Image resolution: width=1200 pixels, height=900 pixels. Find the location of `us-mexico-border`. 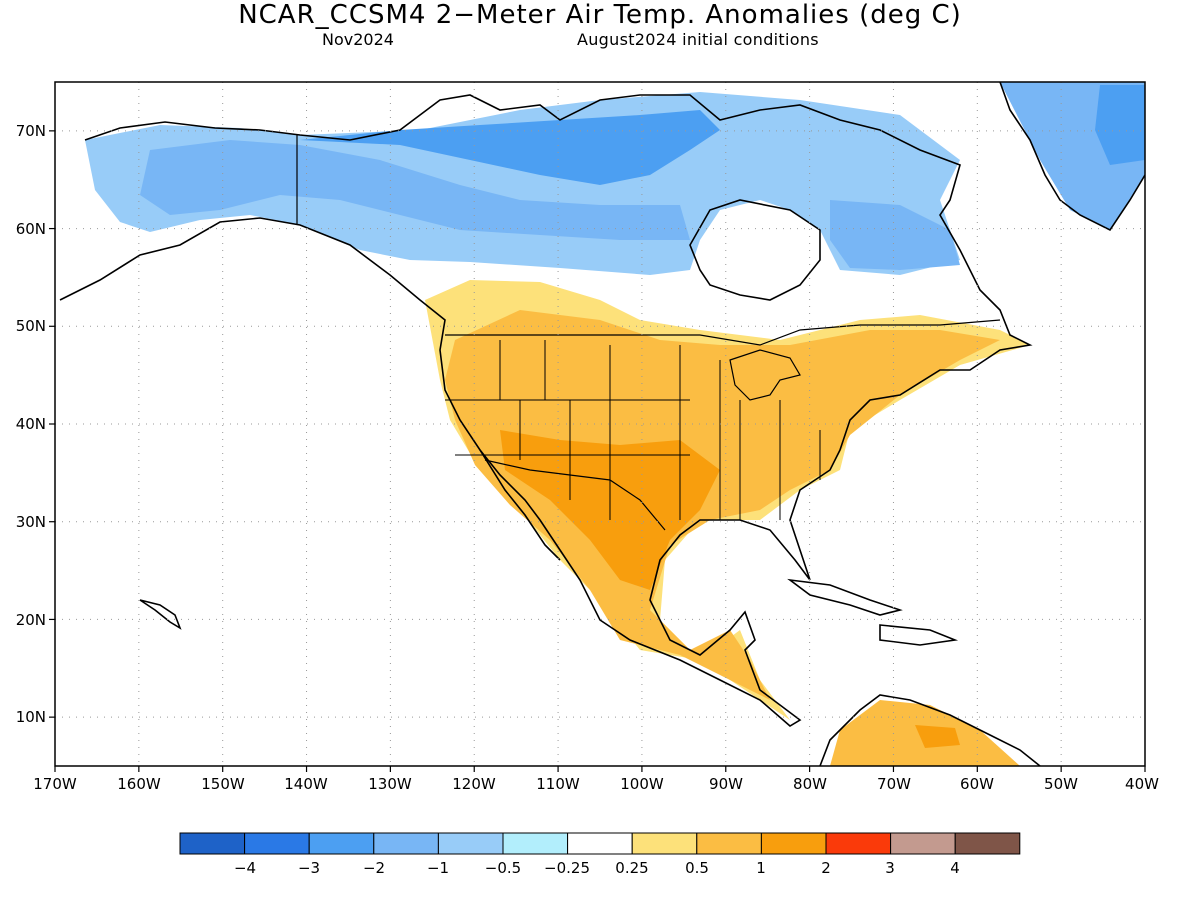

us-mexico-border is located at coordinates (575, 495).